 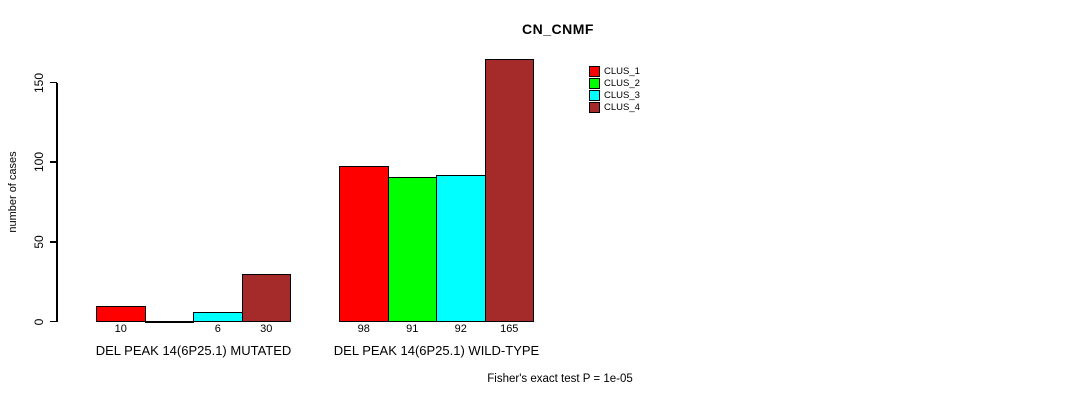 What do you see at coordinates (436, 350) in the screenshot?
I see `group-label: DEL PEAK 14(6P25.1) WILD-TYPE` at bounding box center [436, 350].